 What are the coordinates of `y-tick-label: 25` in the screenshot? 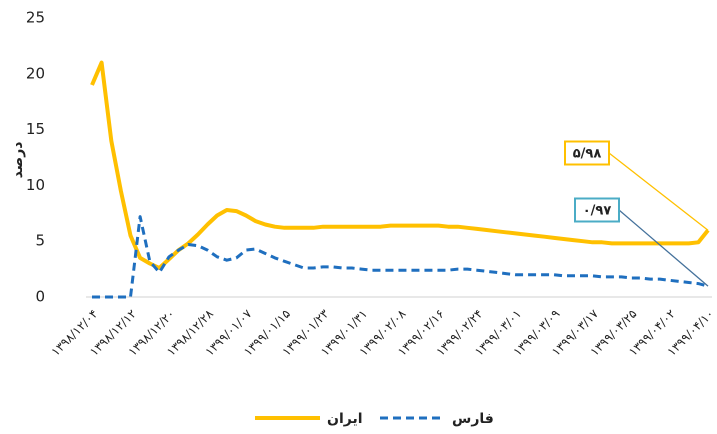 It's located at (35, 18).